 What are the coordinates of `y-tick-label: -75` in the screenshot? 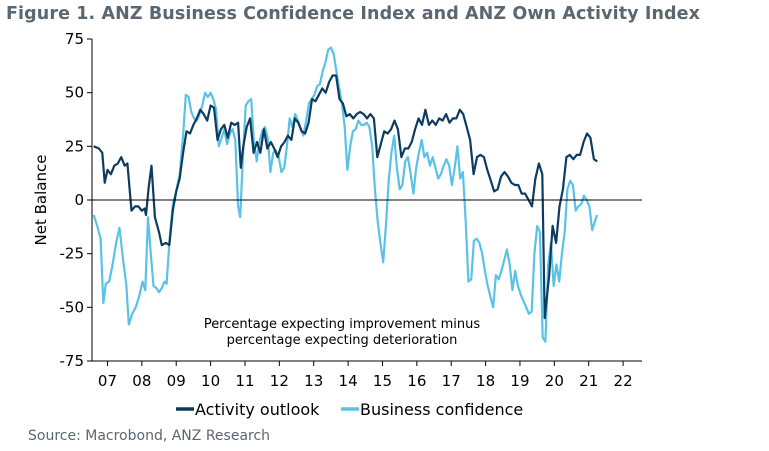 It's located at (72, 361).